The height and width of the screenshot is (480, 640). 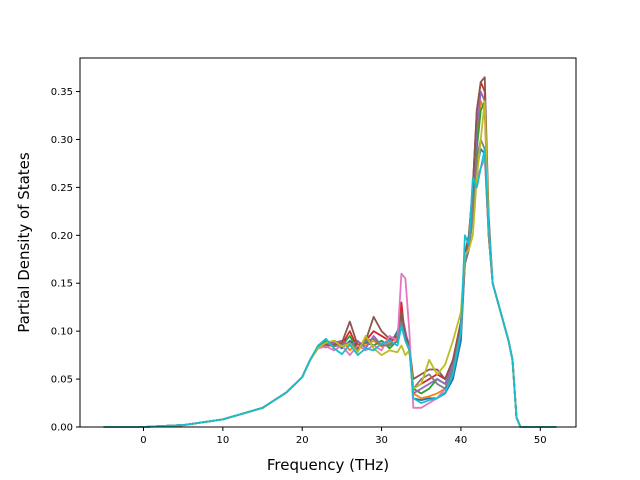 What do you see at coordinates (343, 436) in the screenshot?
I see `x-axis-ticks: 0 10 20 30 40 50` at bounding box center [343, 436].